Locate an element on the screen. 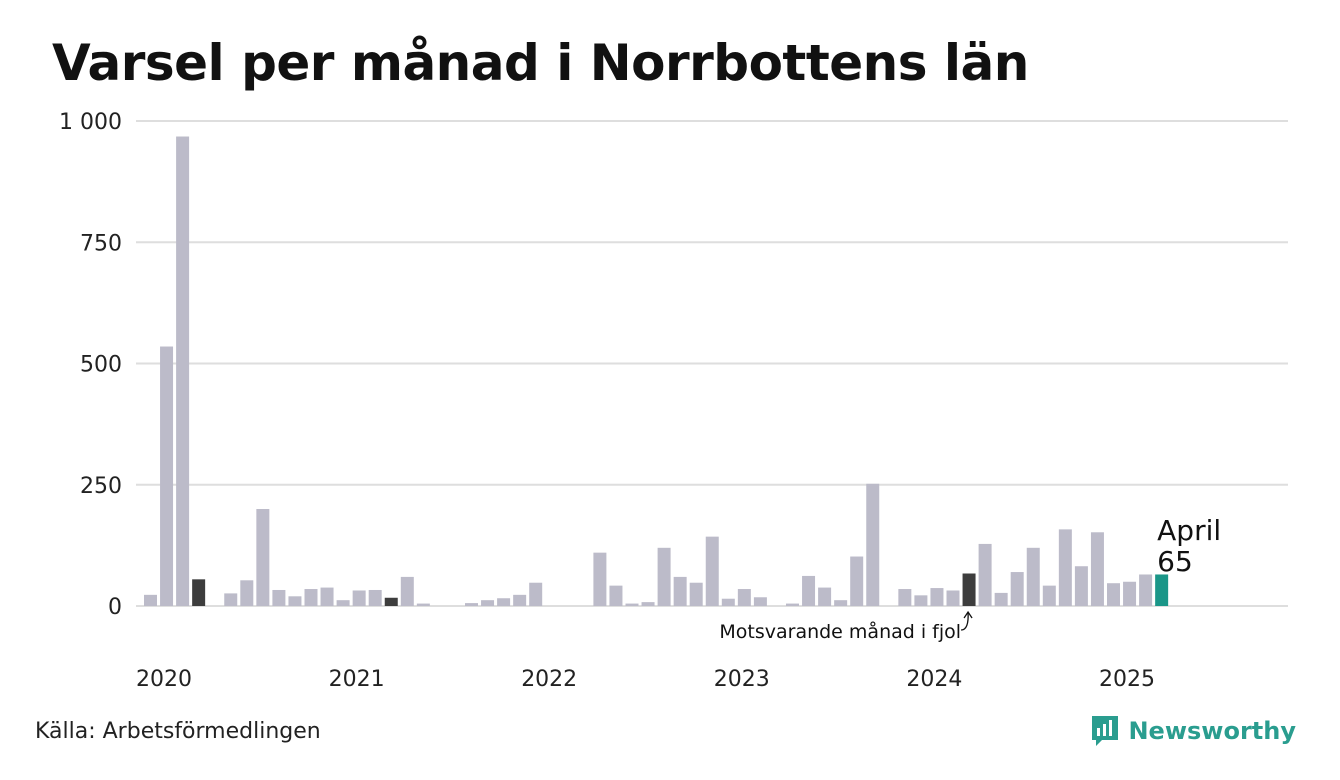  x-tick-label: 2020 is located at coordinates (164, 679).